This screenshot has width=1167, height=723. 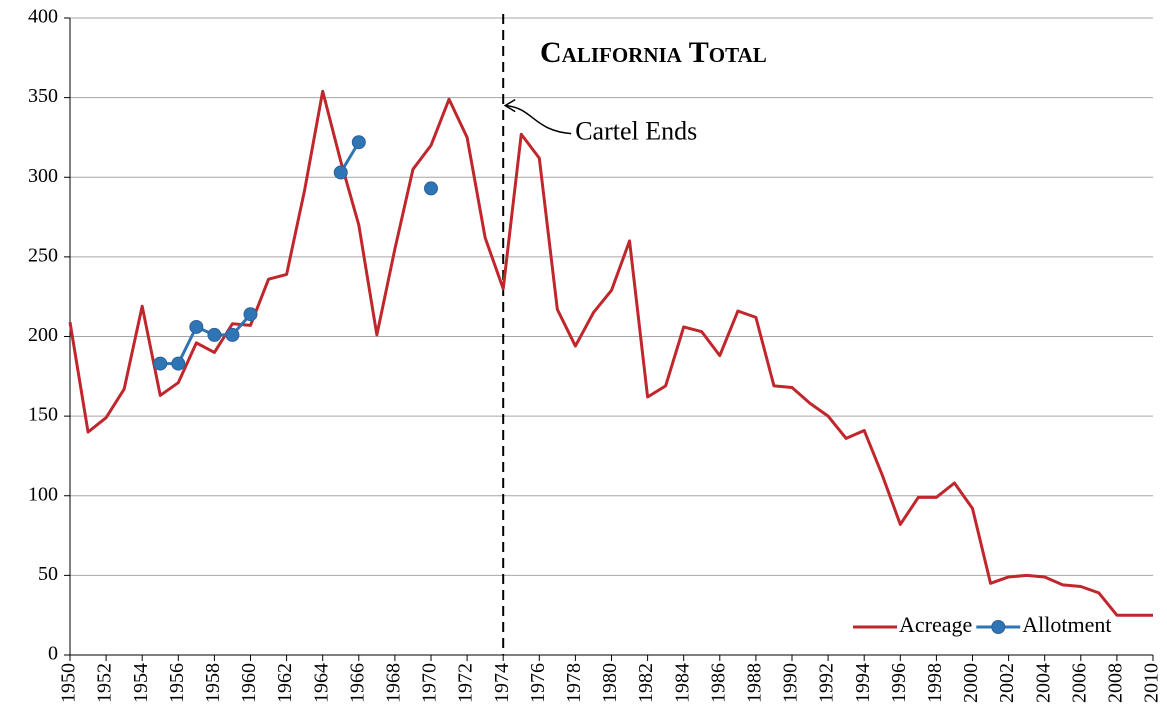 I want to click on x-tick-label: 1974, so click(x=502, y=683).